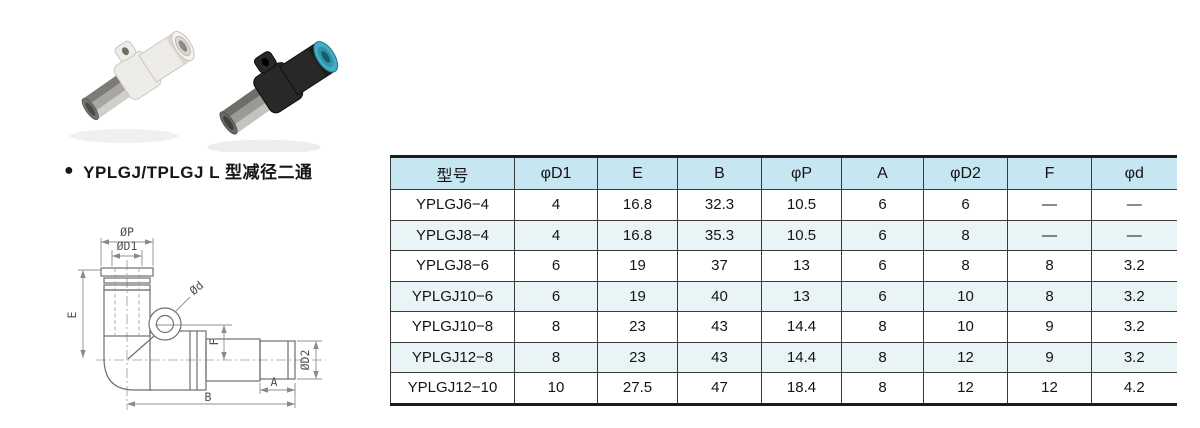  What do you see at coordinates (1049, 173) in the screenshot?
I see `column-header: F` at bounding box center [1049, 173].